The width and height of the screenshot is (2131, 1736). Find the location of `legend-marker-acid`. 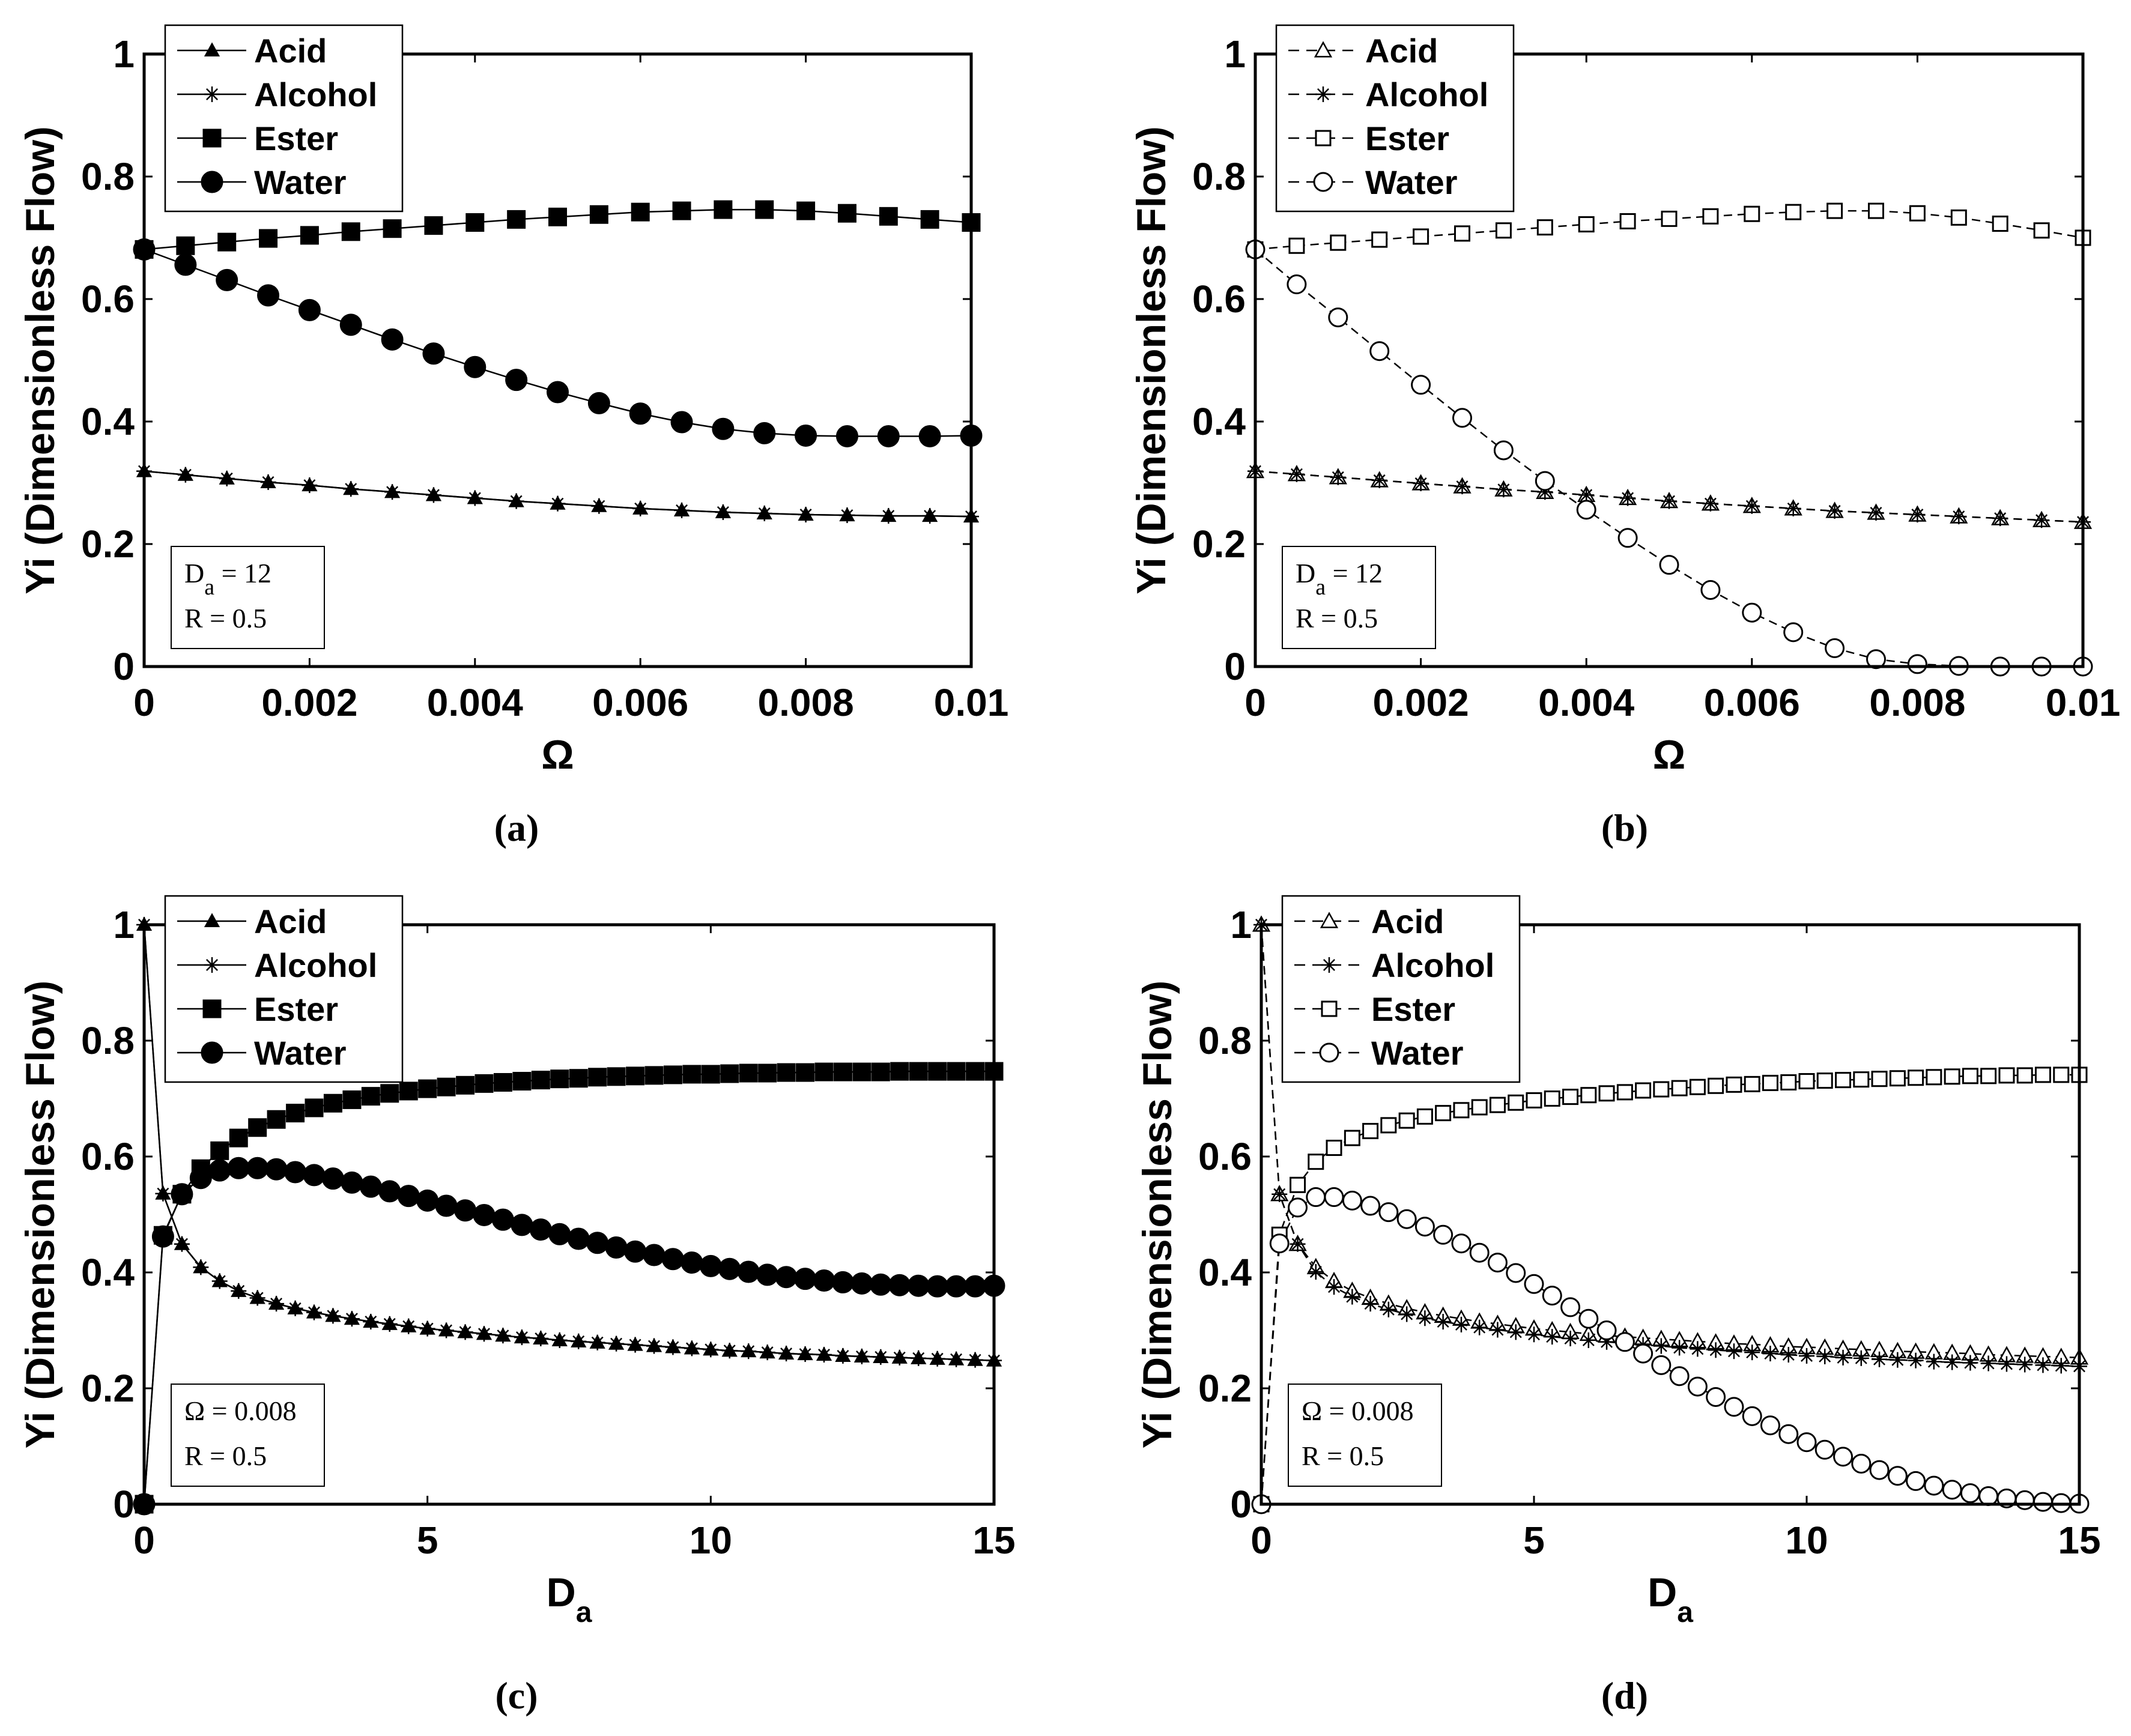

legend-marker-acid is located at coordinates (1323, 50).